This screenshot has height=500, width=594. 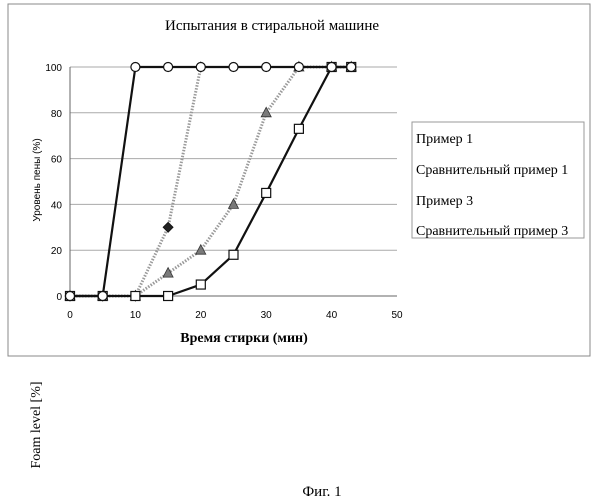 I want to click on y-tick-label-0: 0, so click(x=59, y=297).